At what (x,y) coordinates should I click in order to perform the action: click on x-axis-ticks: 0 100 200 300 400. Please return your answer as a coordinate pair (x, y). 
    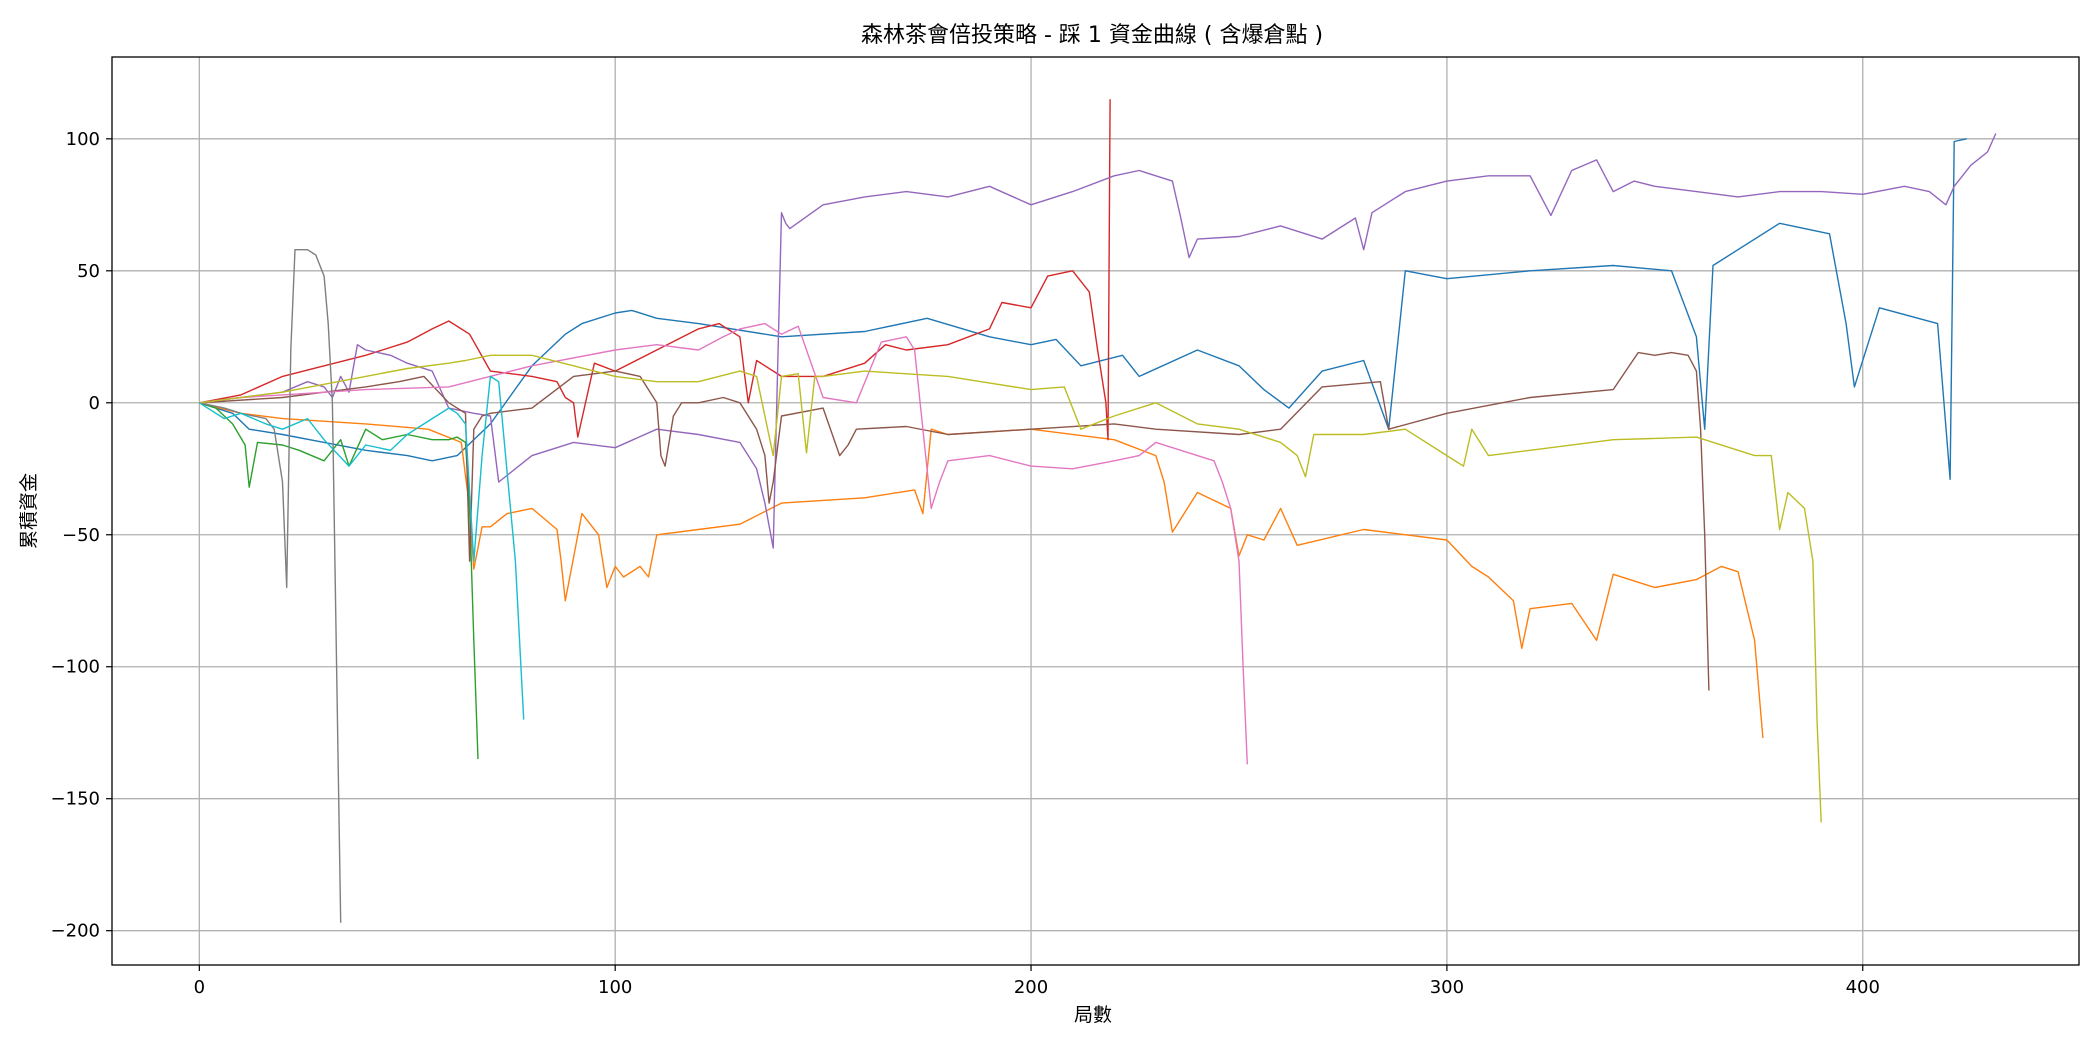
    Looking at the image, I should click on (1037, 981).